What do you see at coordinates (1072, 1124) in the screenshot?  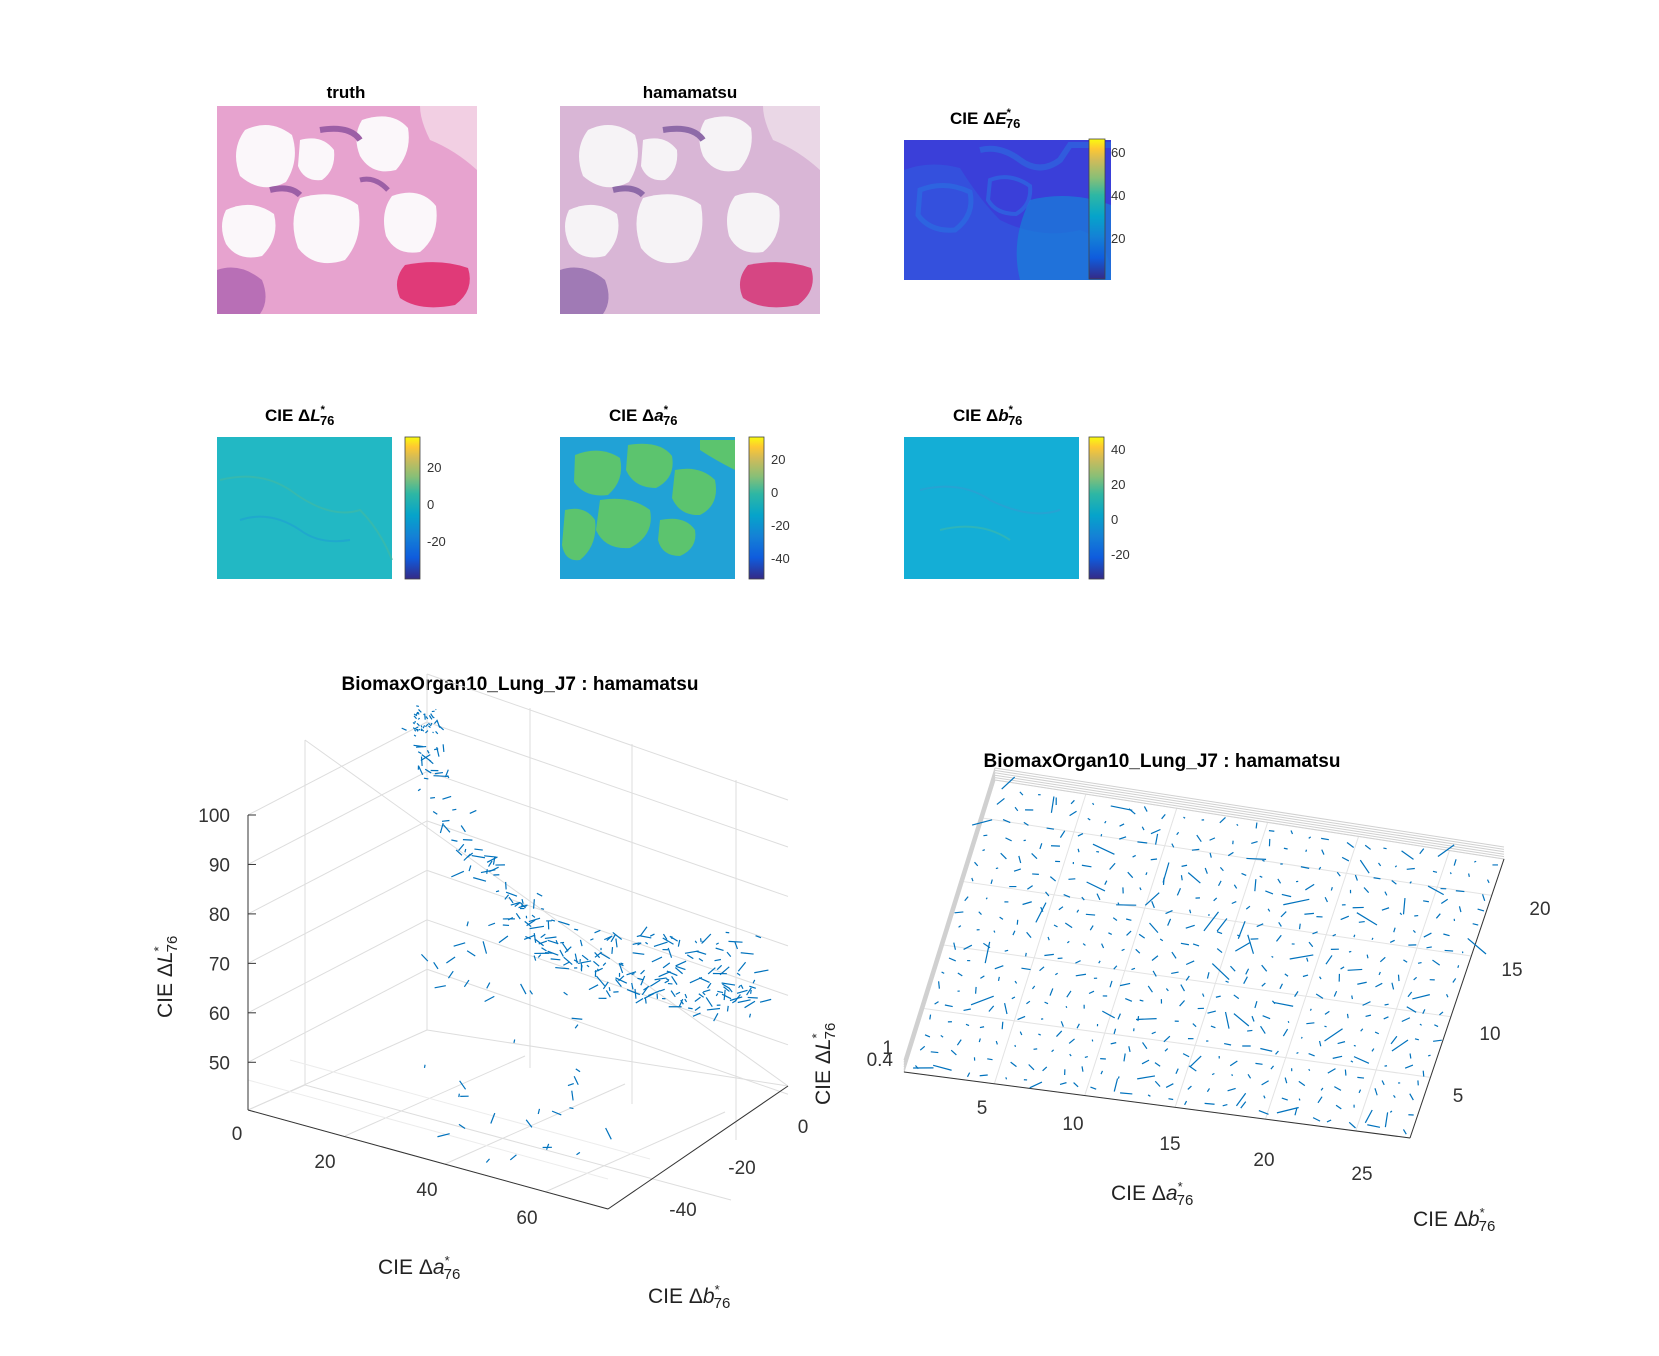 I see `x-tick-label: 10` at bounding box center [1072, 1124].